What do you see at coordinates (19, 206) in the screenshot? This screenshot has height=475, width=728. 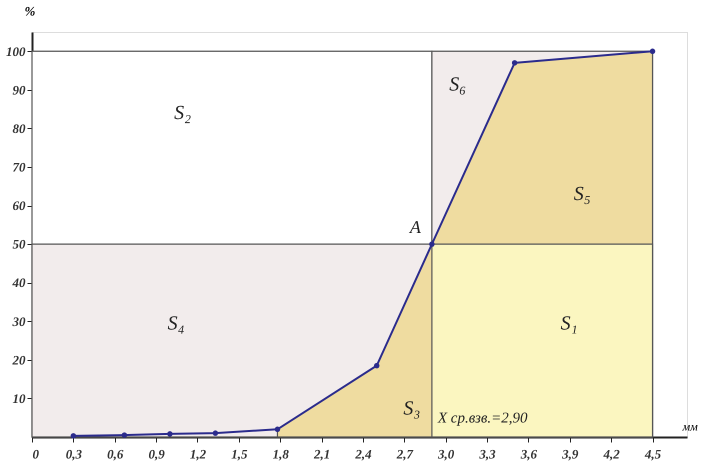 I see `y-tick-label: 60` at bounding box center [19, 206].